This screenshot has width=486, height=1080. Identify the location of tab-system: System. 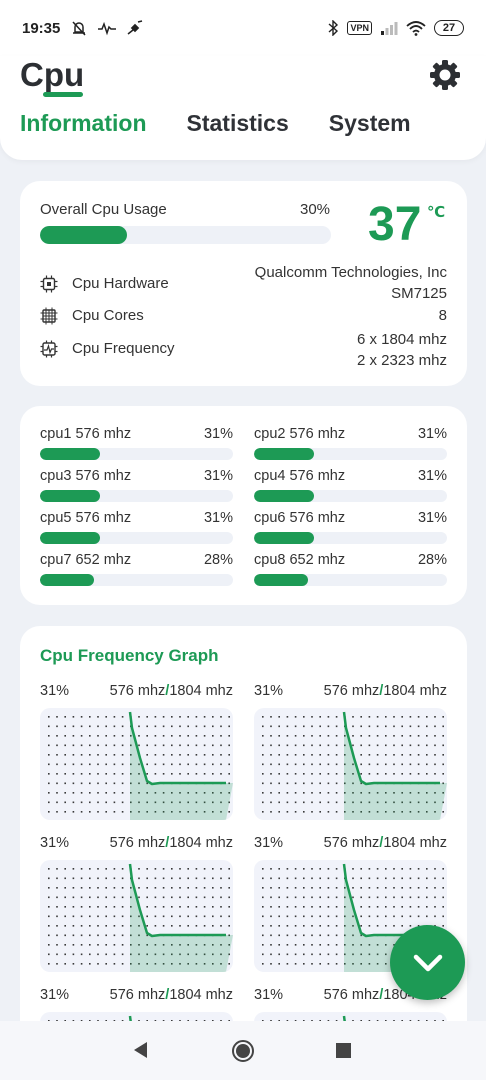
(369, 123).